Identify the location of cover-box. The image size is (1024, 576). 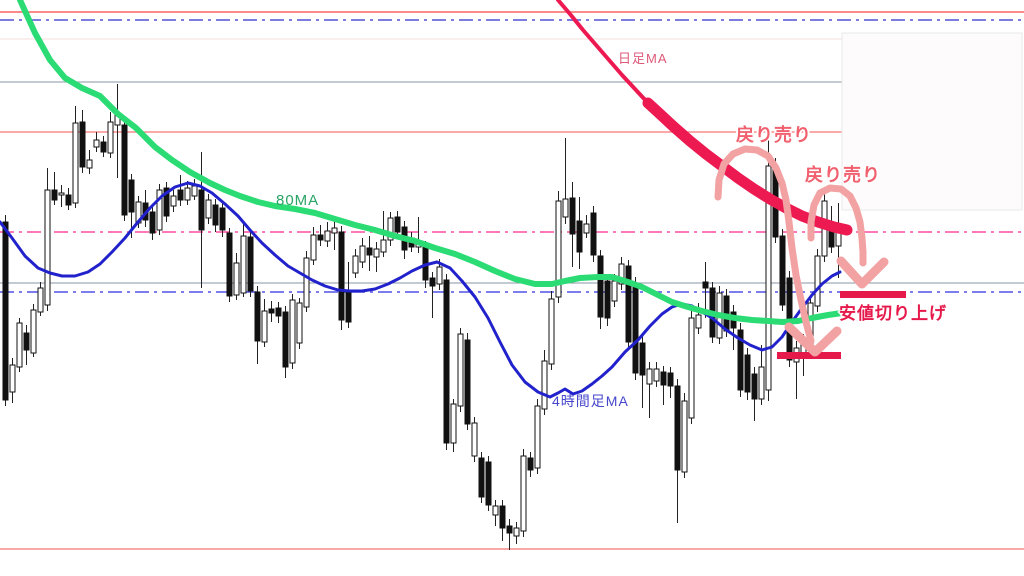
(932, 121).